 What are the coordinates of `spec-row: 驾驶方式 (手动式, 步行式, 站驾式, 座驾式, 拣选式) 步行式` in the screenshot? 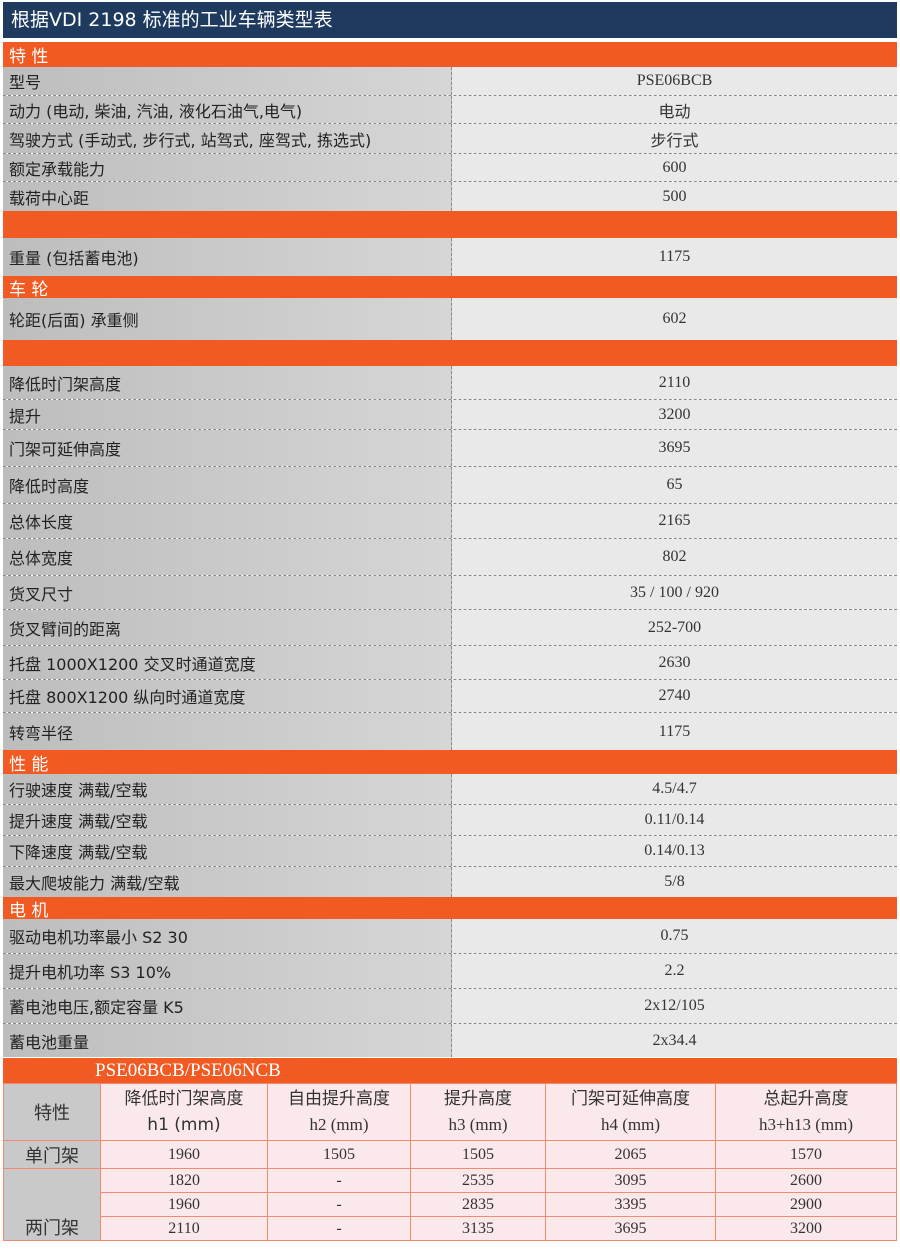 It's located at (450, 139).